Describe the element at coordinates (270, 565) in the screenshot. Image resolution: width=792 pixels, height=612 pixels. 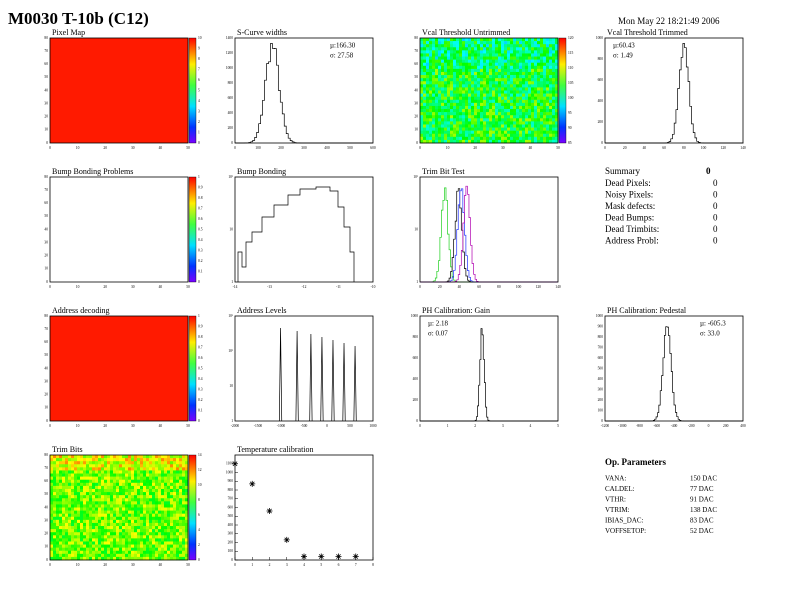
I see `x-tick-label: 2` at that location.